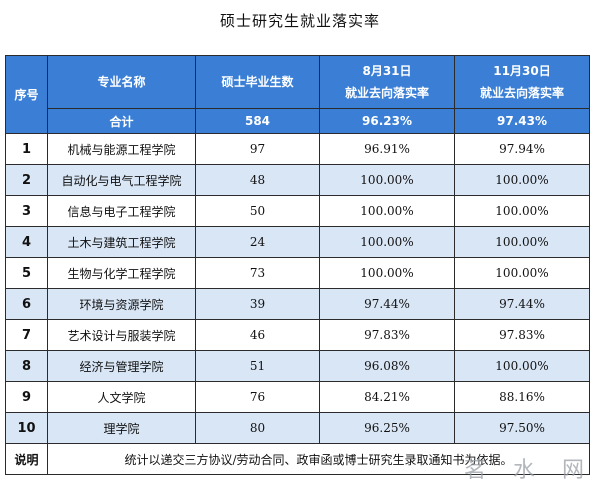 The height and width of the screenshot is (486, 600). I want to click on row-name: 人文学院, so click(121, 397).